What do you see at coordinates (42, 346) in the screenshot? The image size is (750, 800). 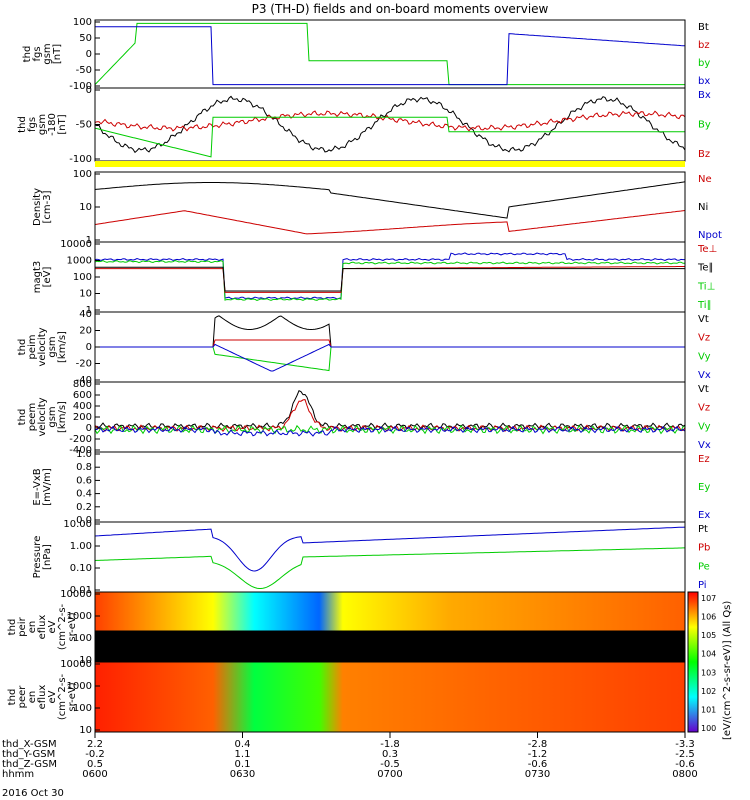 I see `y-axis-label: velocity` at bounding box center [42, 346].